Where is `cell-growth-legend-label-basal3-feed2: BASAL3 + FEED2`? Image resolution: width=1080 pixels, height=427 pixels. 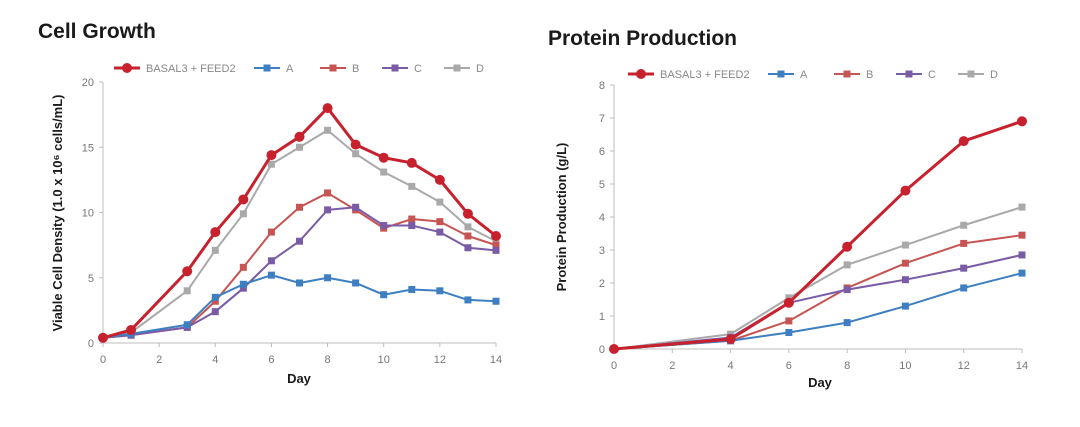
cell-growth-legend-label-basal3-feed2: BASAL3 + FEED2 is located at coordinates (191, 69).